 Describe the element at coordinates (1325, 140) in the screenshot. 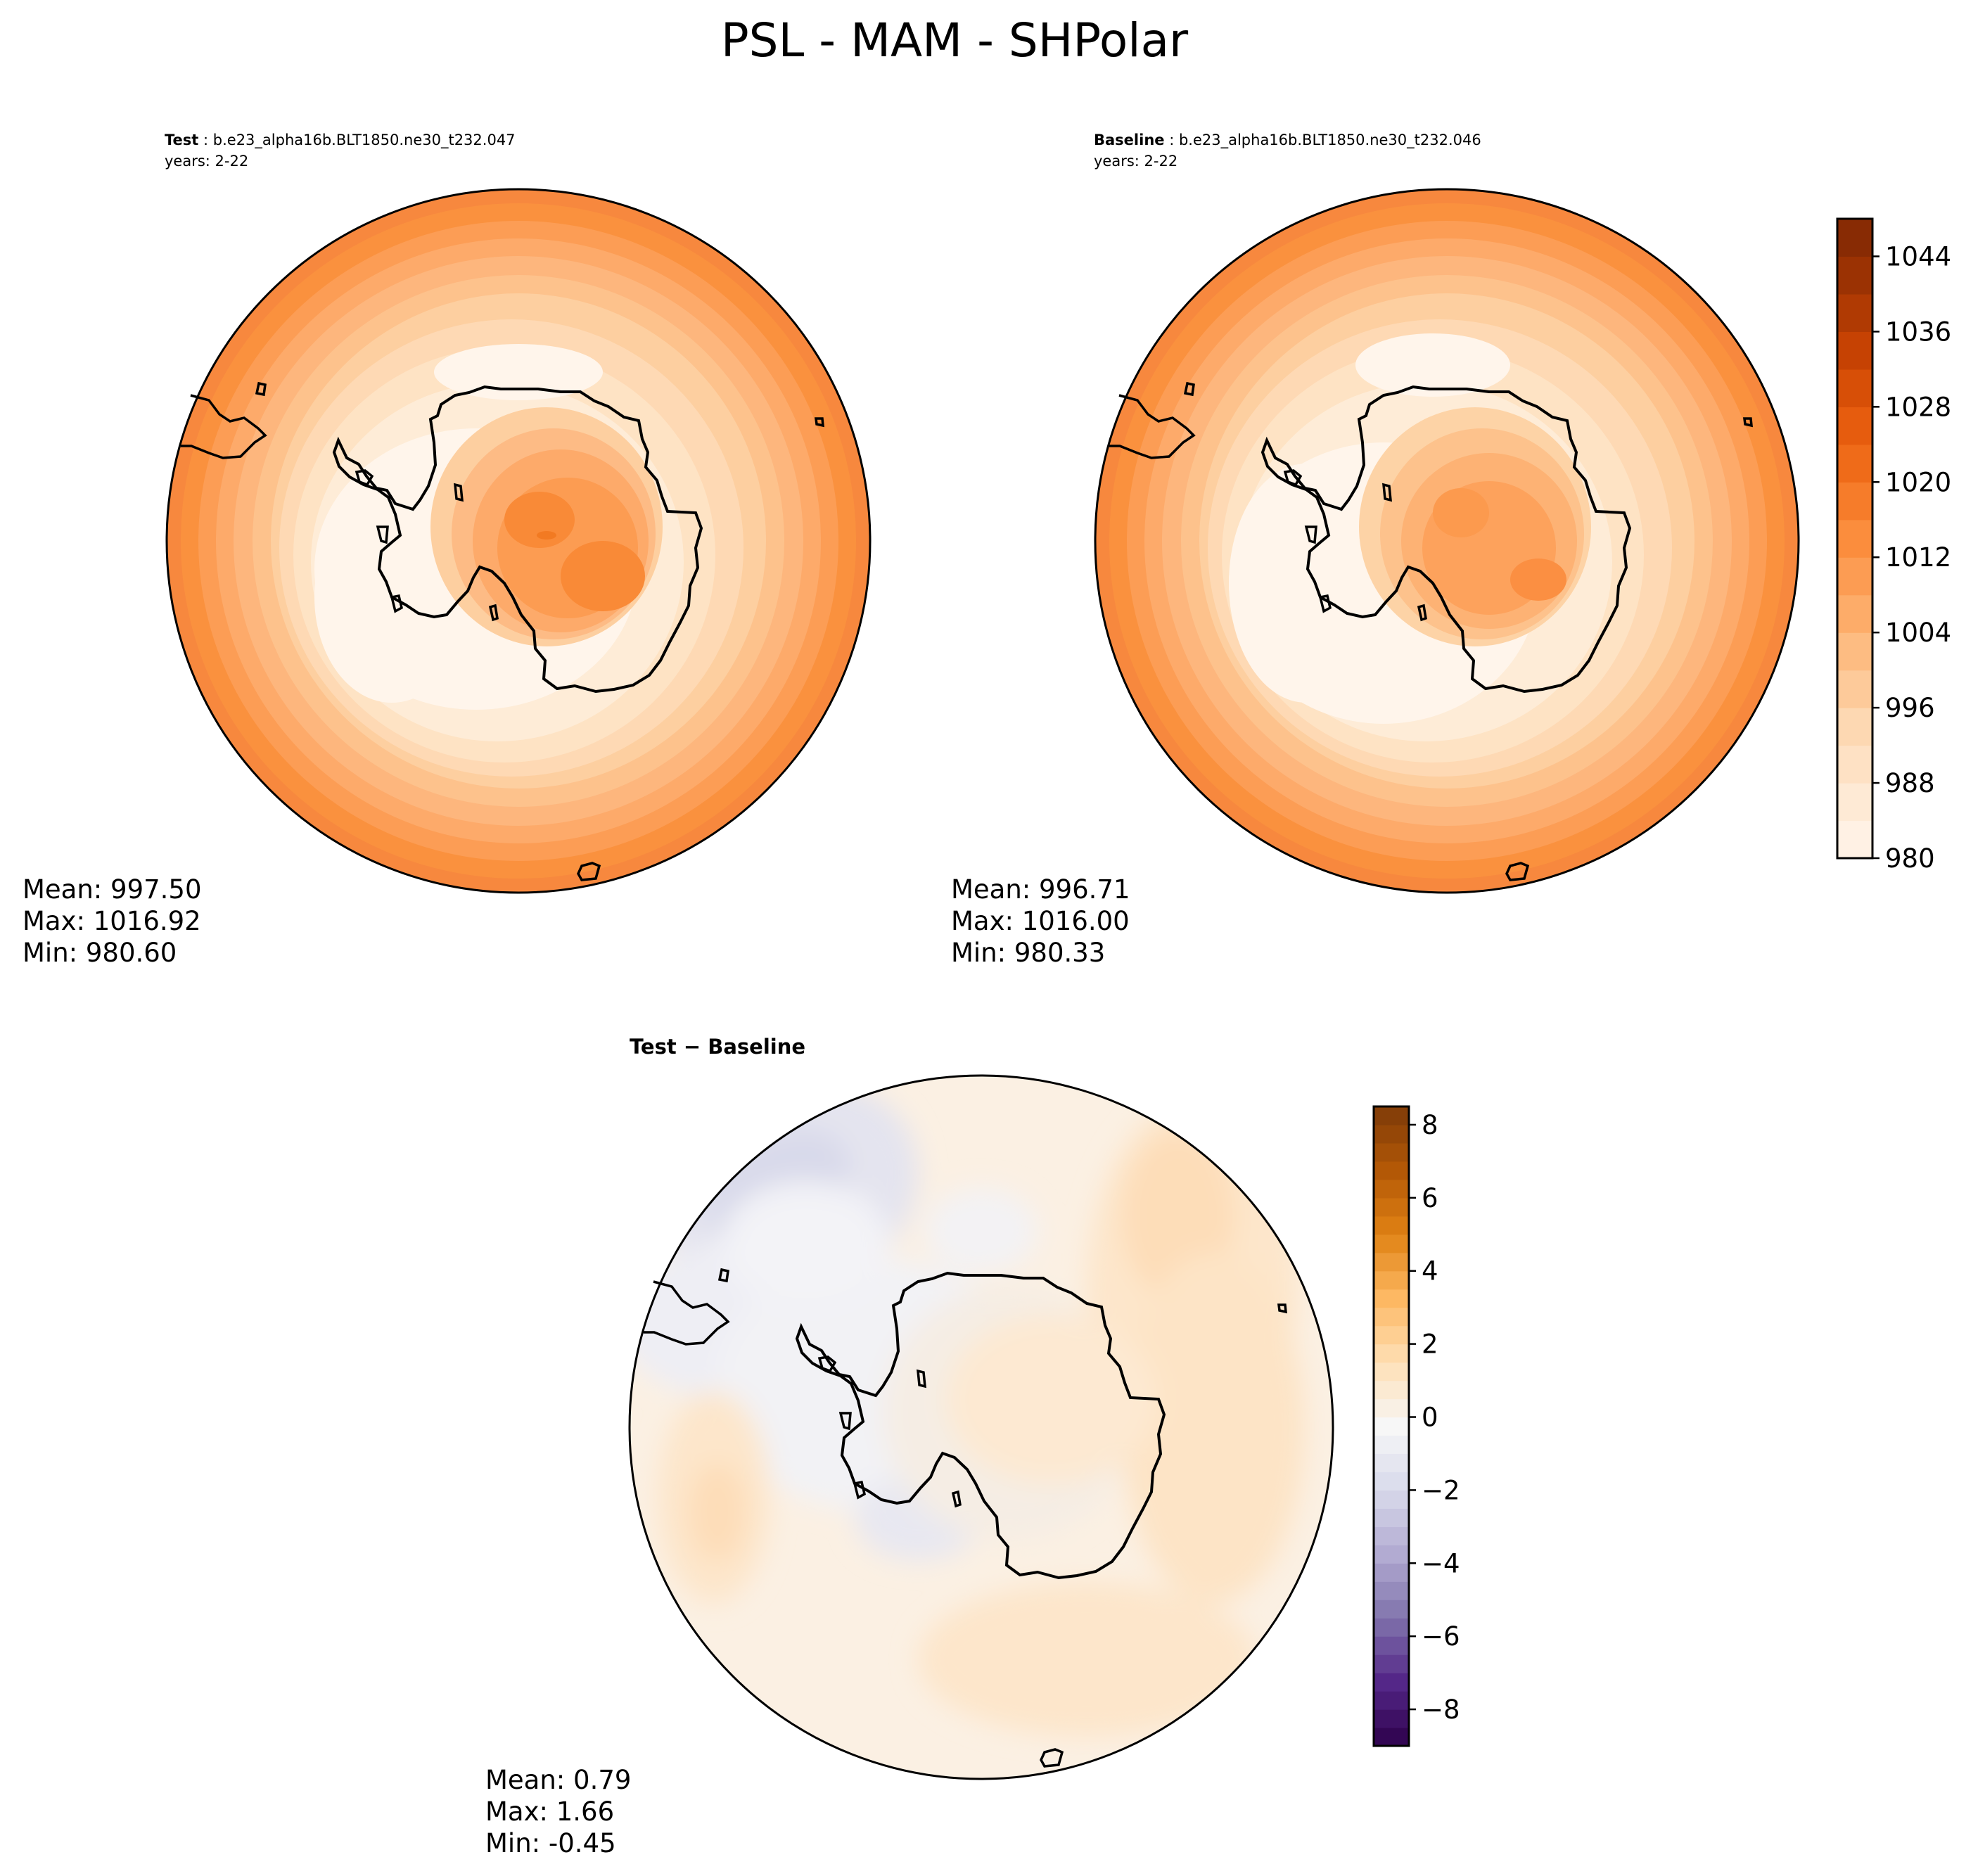

I see `baseline-label-rest: : b.e23_alpha16b.BLT1850.ne30_t232.046` at that location.